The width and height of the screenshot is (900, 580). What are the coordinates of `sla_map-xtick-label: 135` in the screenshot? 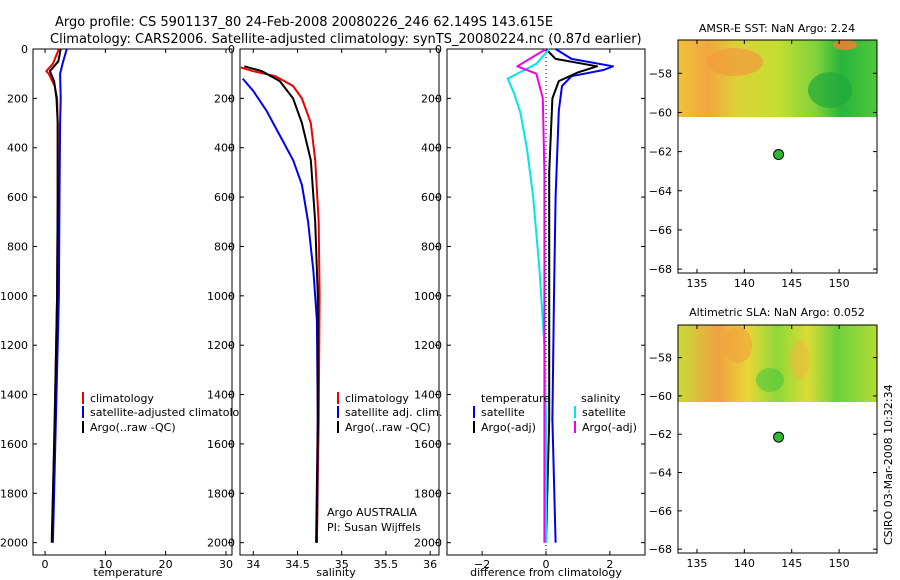 It's located at (696, 563).